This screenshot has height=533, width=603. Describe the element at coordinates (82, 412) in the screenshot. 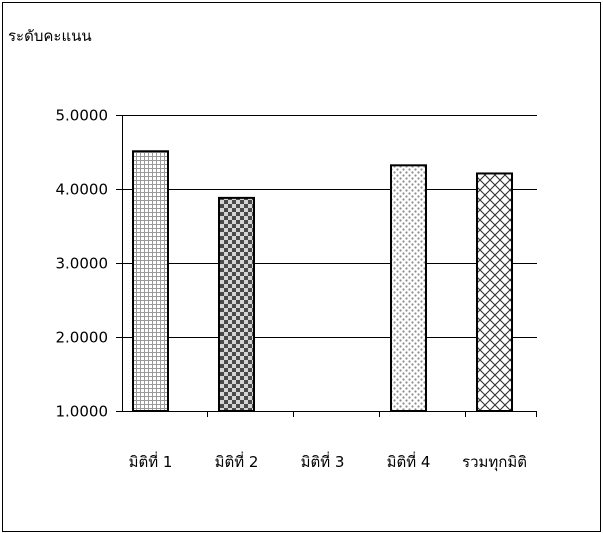

I see `y-tick-label: 1.0000` at that location.